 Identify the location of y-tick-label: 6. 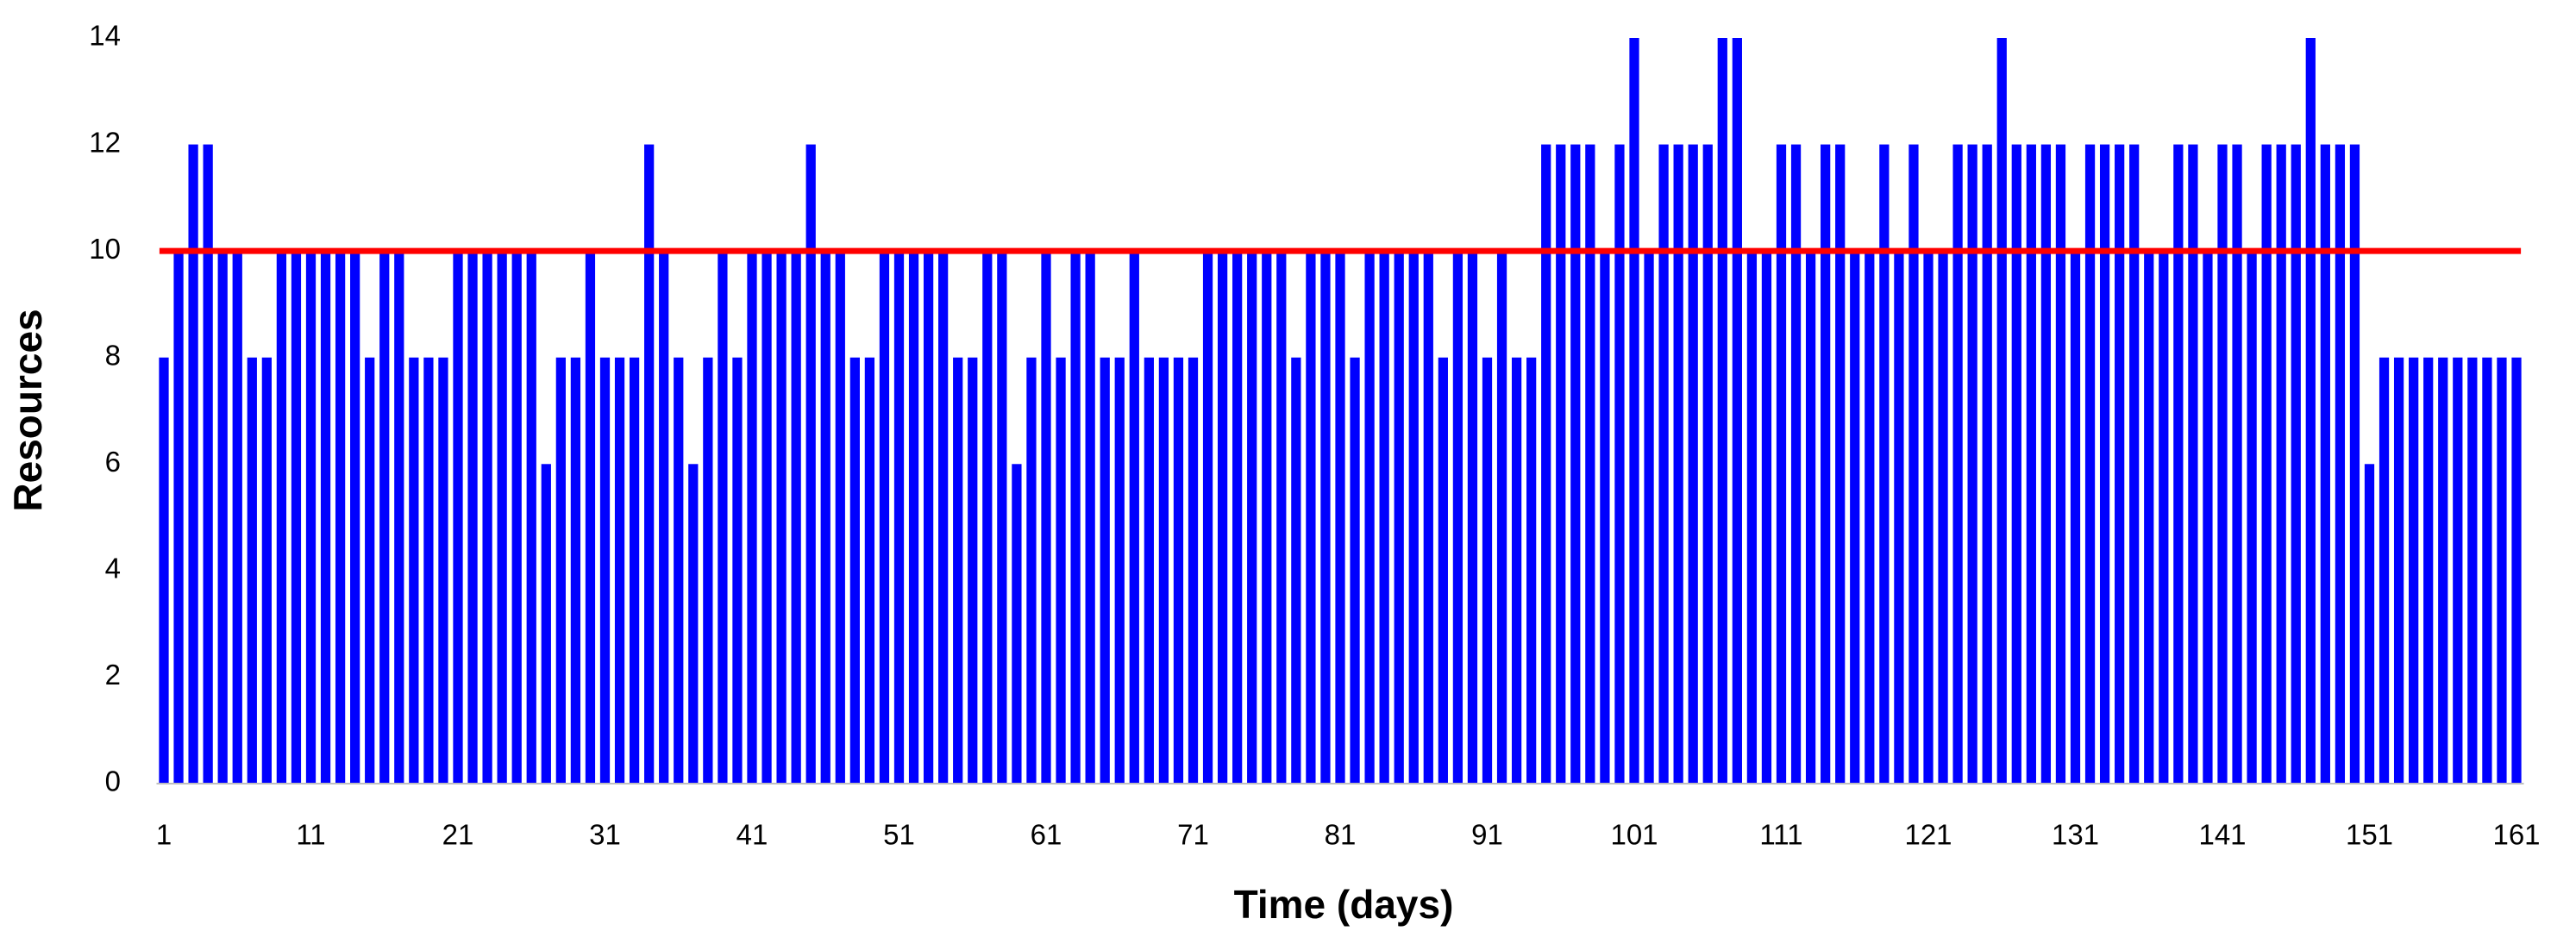
(113, 462).